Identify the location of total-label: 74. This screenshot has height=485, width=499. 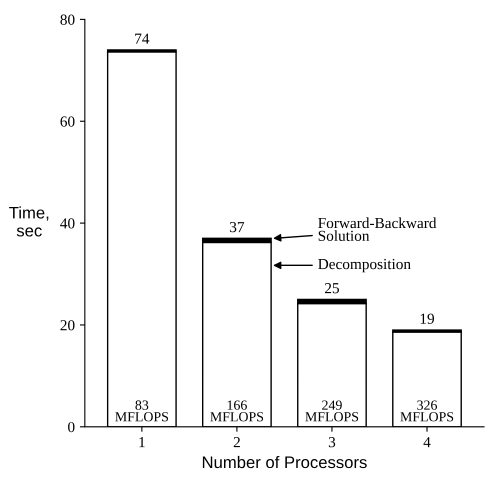
(142, 39).